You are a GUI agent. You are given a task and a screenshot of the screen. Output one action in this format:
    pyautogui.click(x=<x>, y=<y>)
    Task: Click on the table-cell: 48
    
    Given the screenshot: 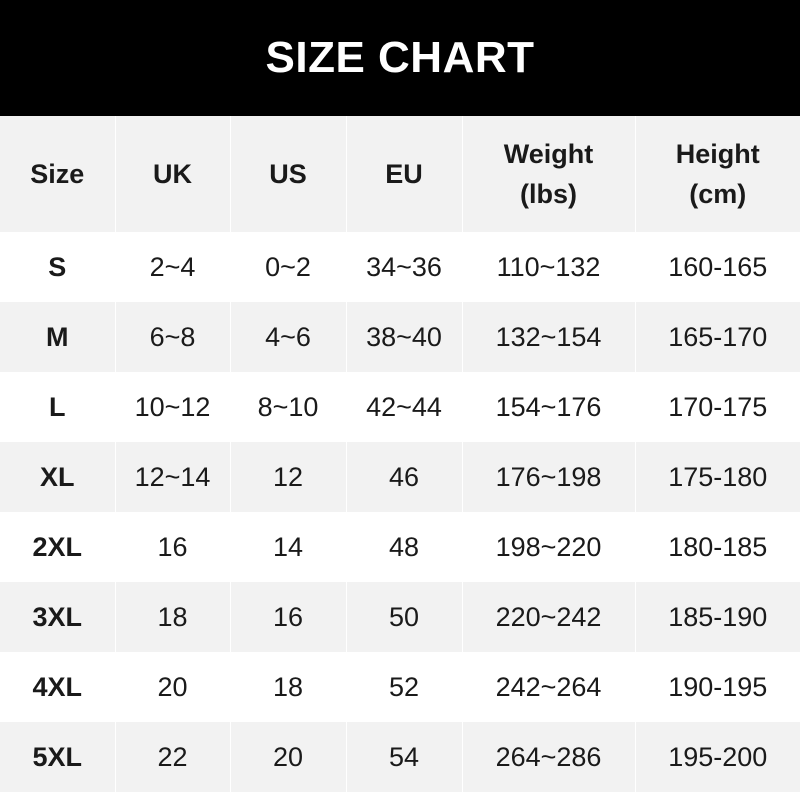 What is the action you would take?
    pyautogui.click(x=403, y=547)
    